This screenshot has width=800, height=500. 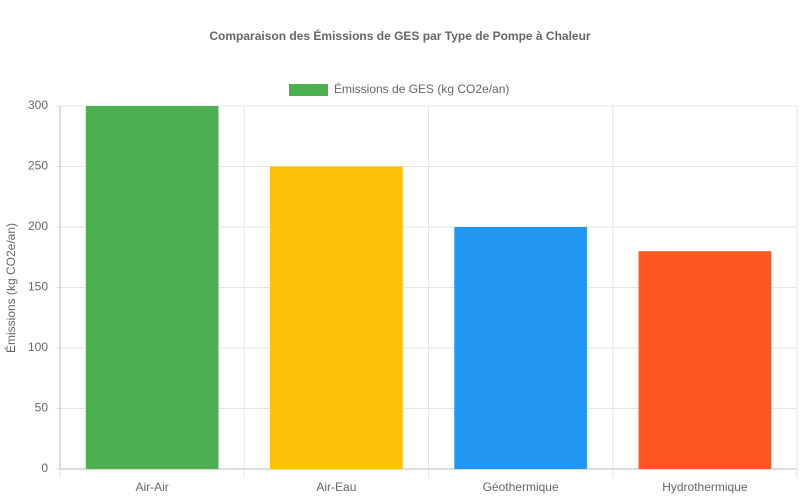 I want to click on y-tick-label: 50, so click(x=42, y=408).